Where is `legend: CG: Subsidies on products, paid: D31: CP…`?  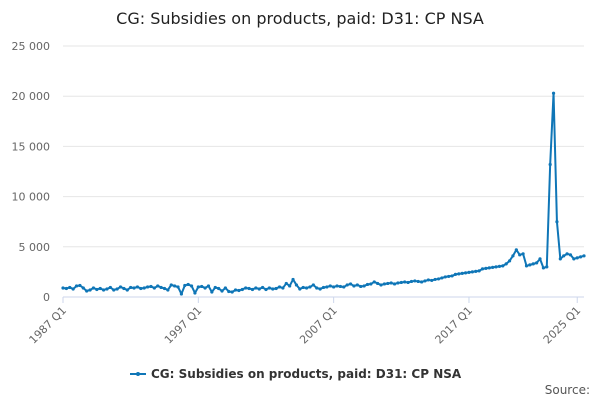 legend: CG: Subsidies on products, paid: D31: CP… is located at coordinates (296, 374).